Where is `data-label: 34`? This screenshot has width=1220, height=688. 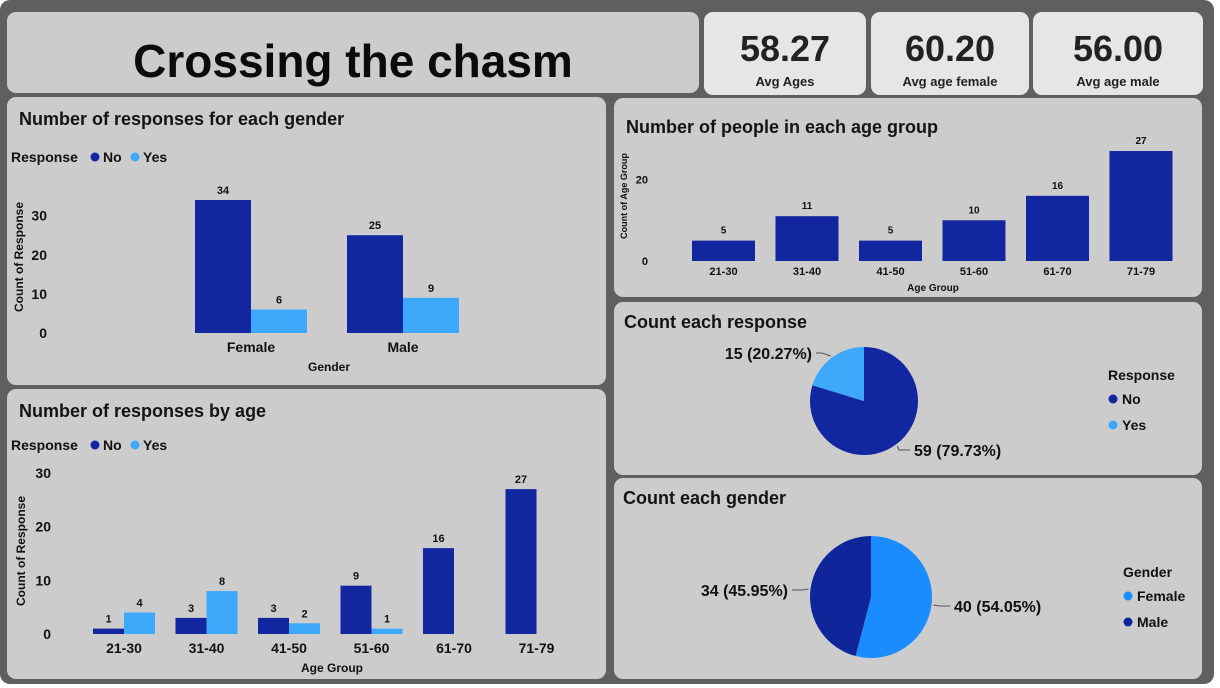
data-label: 34 is located at coordinates (223, 191).